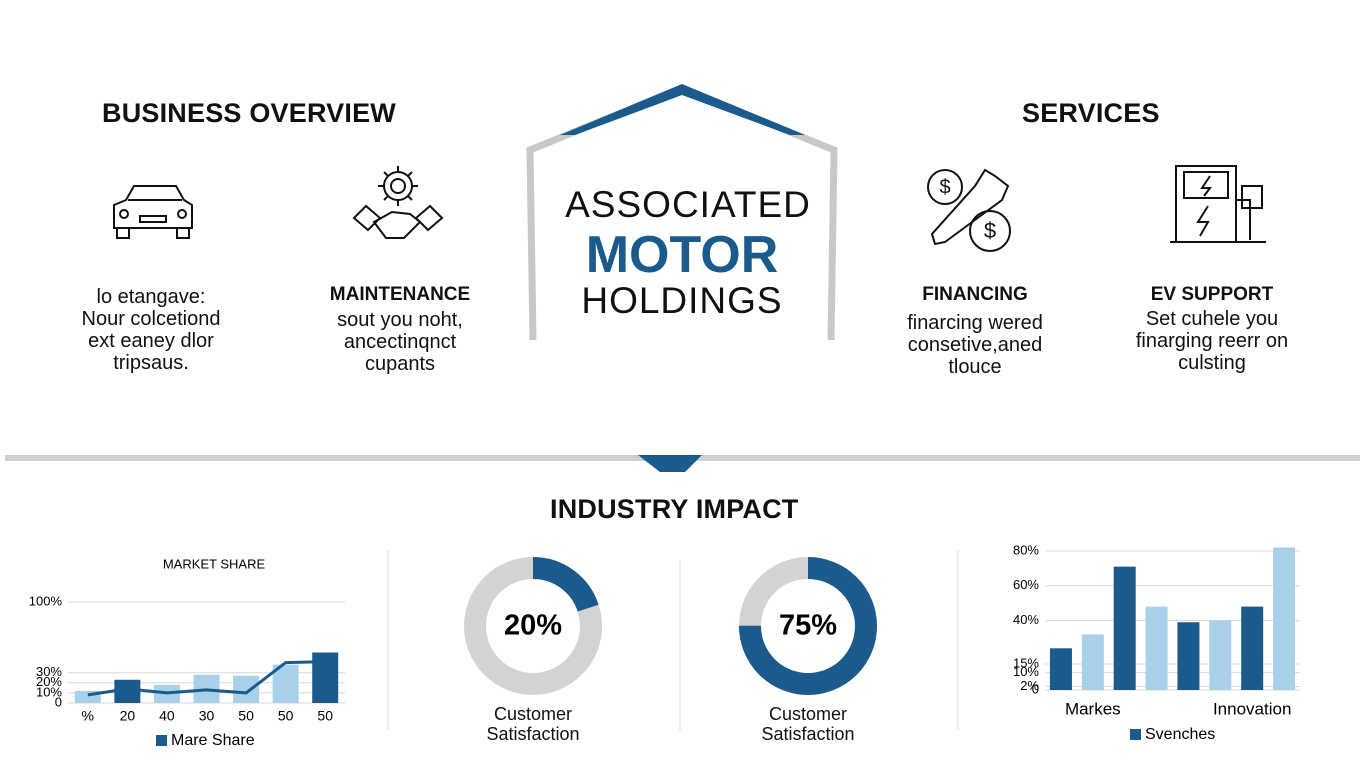 This screenshot has width=1365, height=768. What do you see at coordinates (207, 716) in the screenshot?
I see `x-tick-label: 30` at bounding box center [207, 716].